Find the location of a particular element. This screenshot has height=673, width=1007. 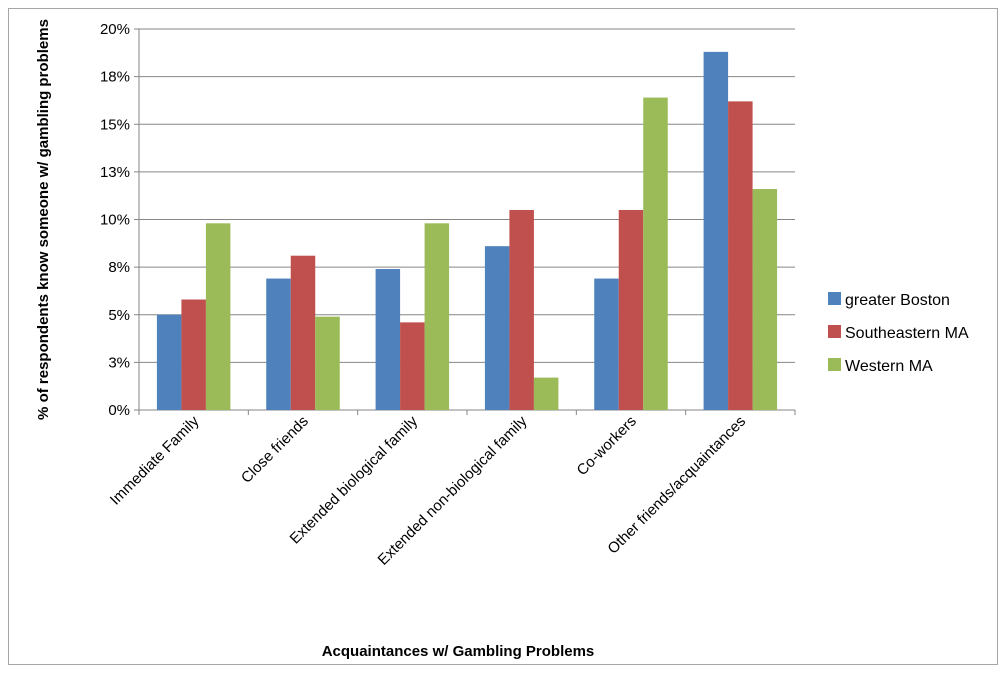

legend-label: Western MA is located at coordinates (889, 366).